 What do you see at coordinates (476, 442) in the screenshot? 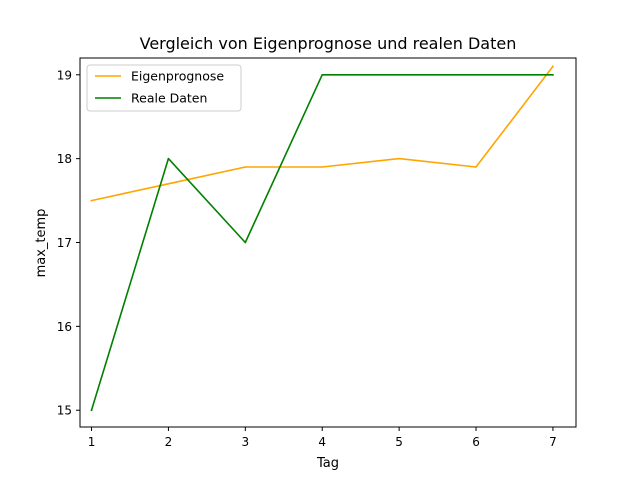
I see `x-tick-label: 6` at bounding box center [476, 442].